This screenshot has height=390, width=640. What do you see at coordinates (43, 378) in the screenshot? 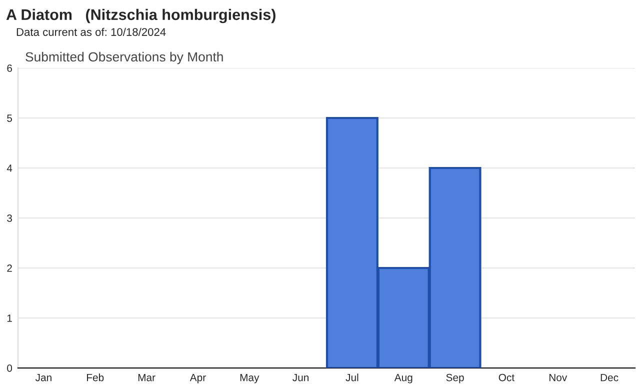
I see `x-tick-label: Jan` at bounding box center [43, 378].